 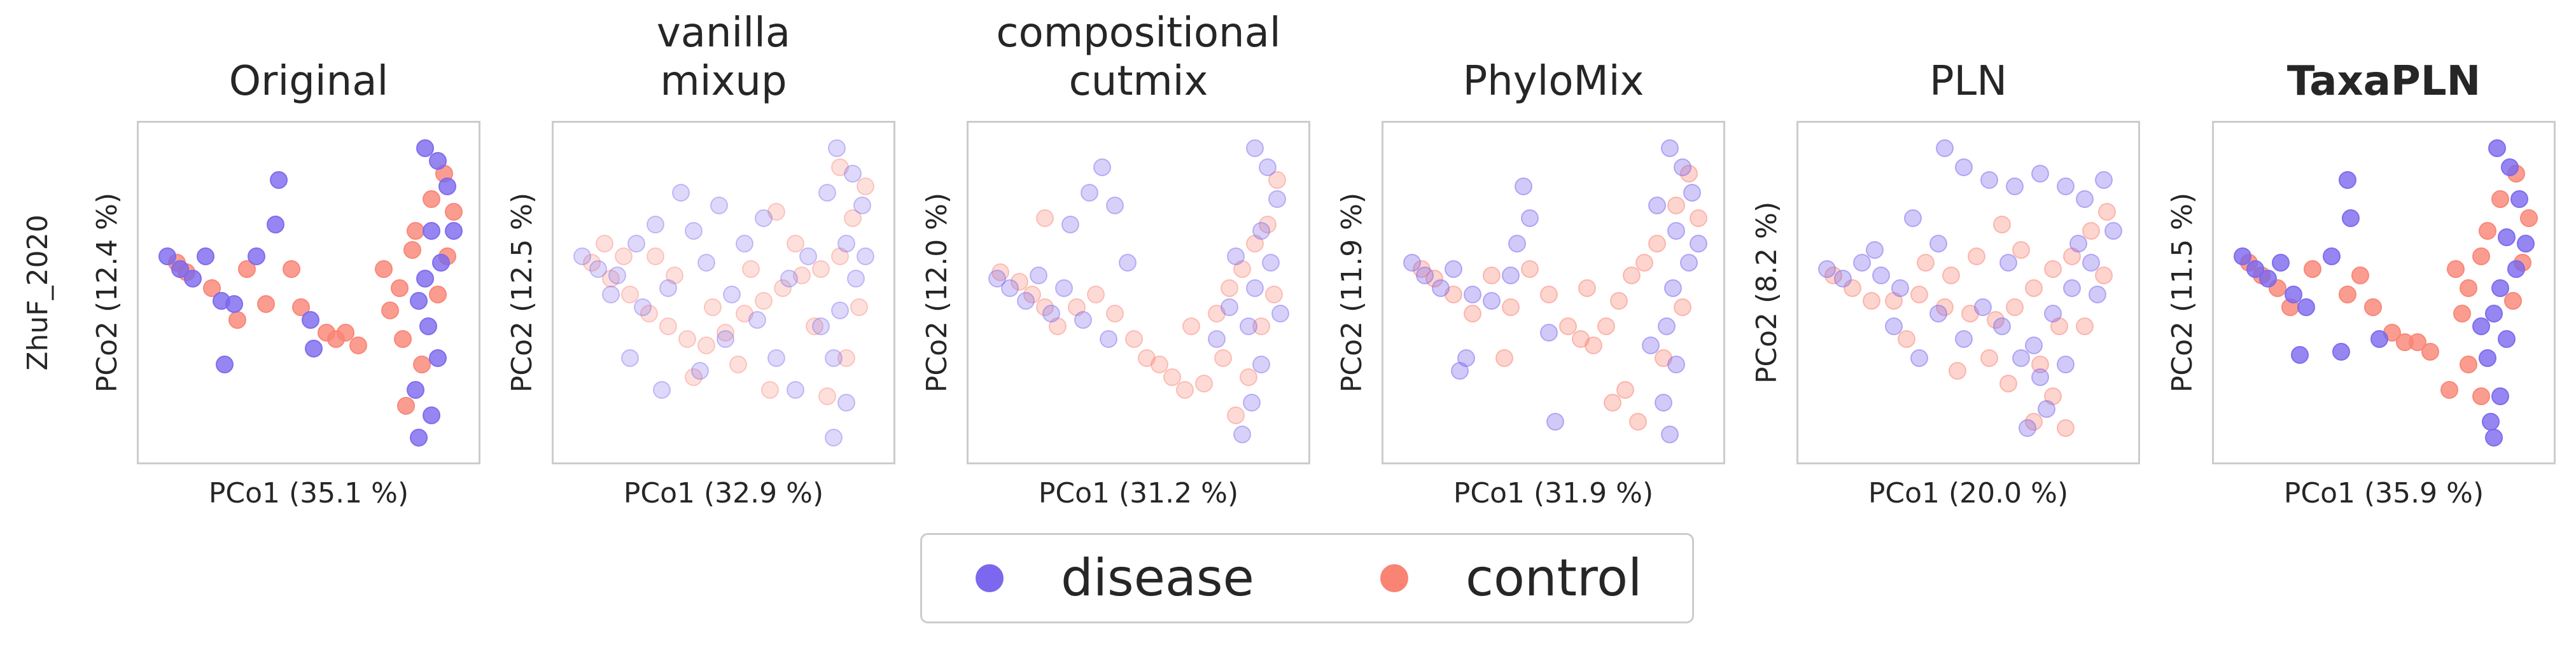 I want to click on panel-title: compositional cutmix, so click(x=1138, y=57).